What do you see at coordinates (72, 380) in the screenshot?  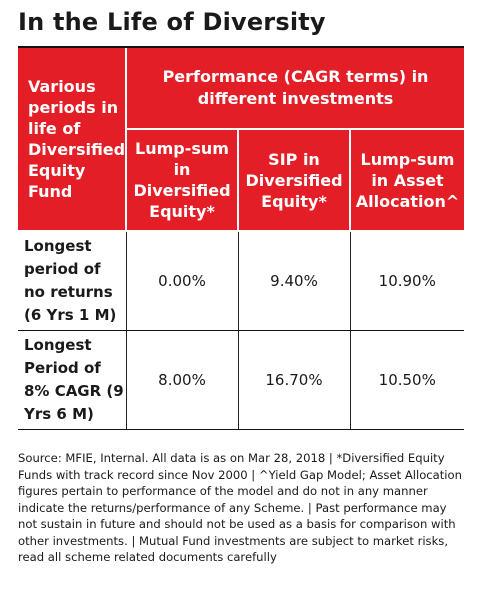 I see `row-label: Longest Period of 8% CAGR (9 Yrs 6 M)` at bounding box center [72, 380].